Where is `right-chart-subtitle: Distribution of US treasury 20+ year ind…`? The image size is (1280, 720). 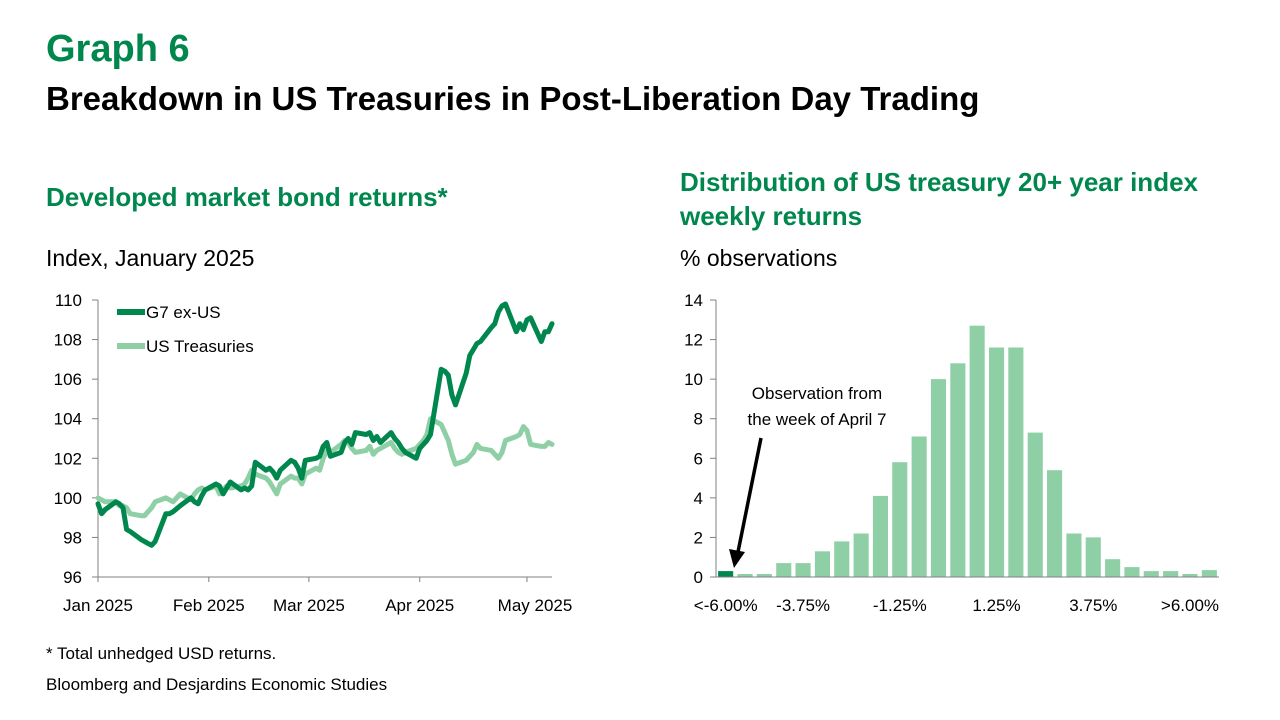 right-chart-subtitle: Distribution of US treasury 20+ year ind… is located at coordinates (939, 199).